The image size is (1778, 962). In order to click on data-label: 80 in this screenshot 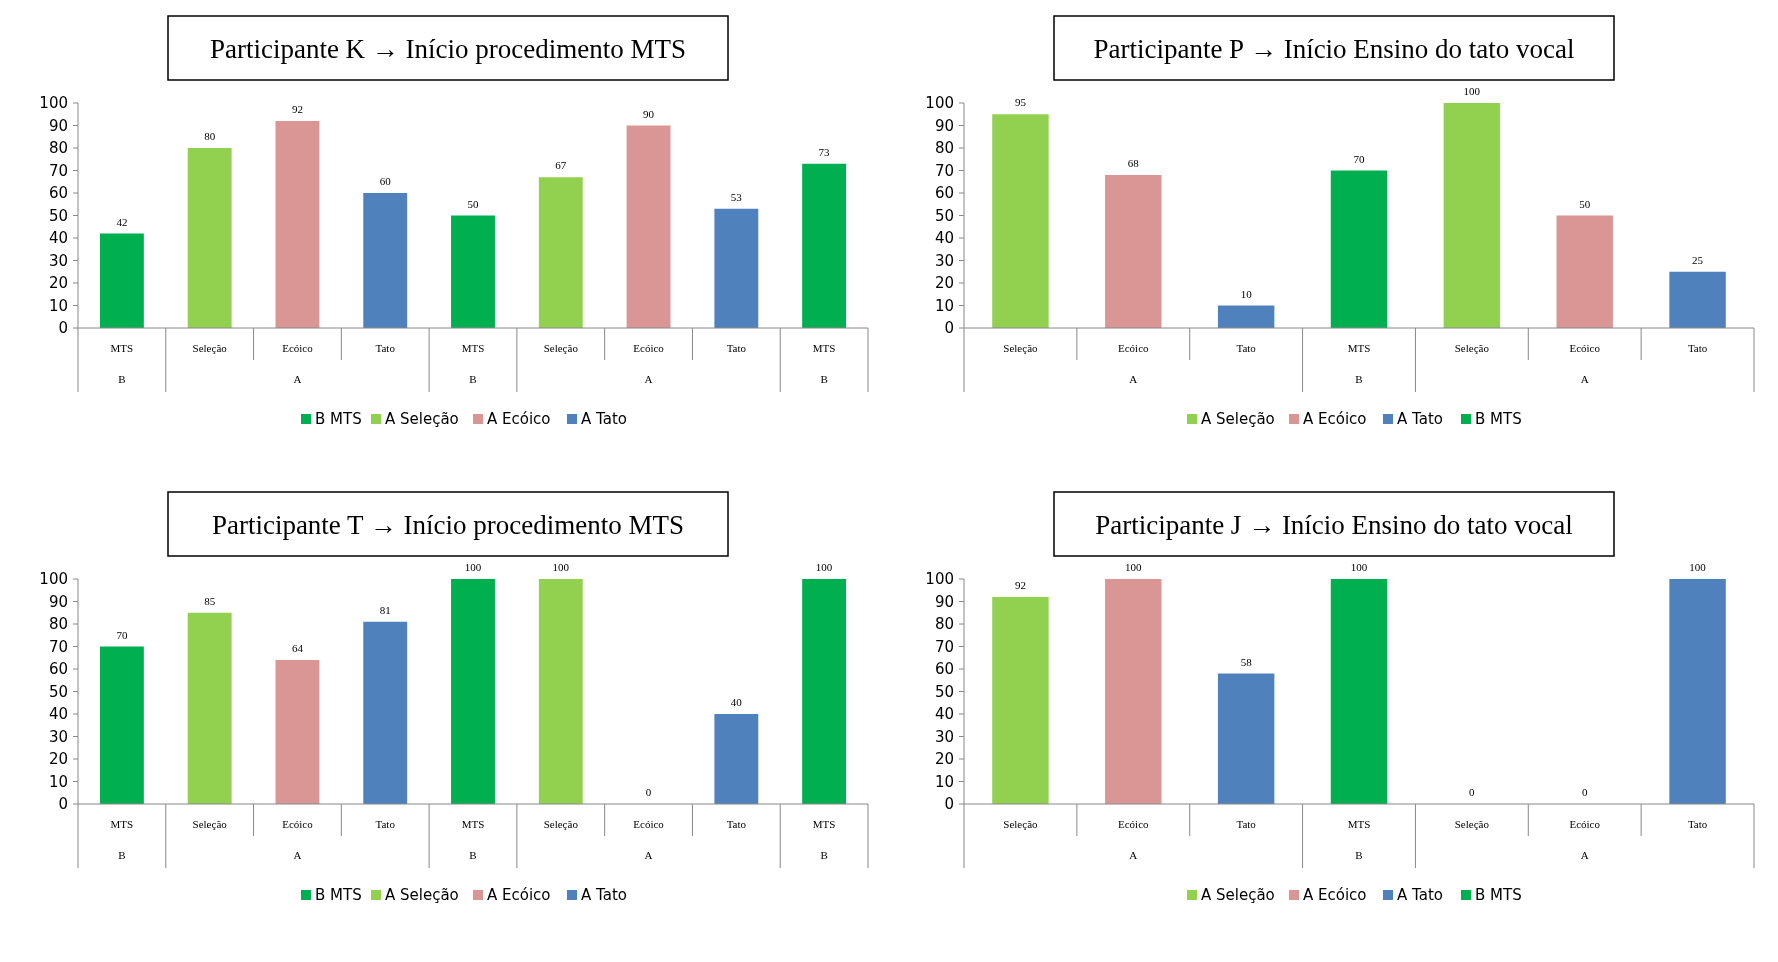, I will do `click(210, 136)`.